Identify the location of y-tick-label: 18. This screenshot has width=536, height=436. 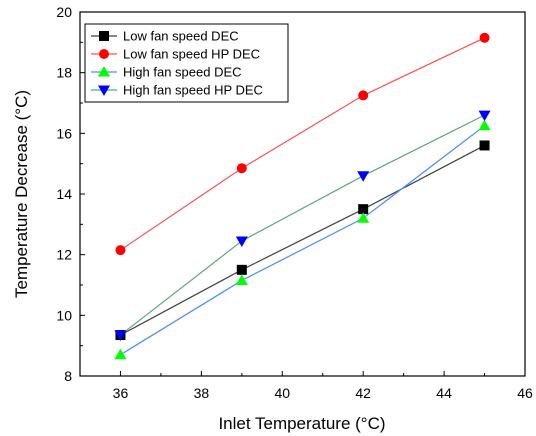
(64, 73).